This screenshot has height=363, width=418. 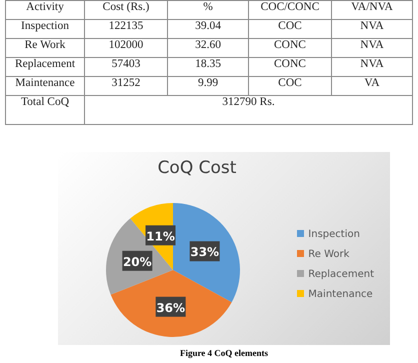 I want to click on legend-label: Inspection, so click(x=334, y=234).